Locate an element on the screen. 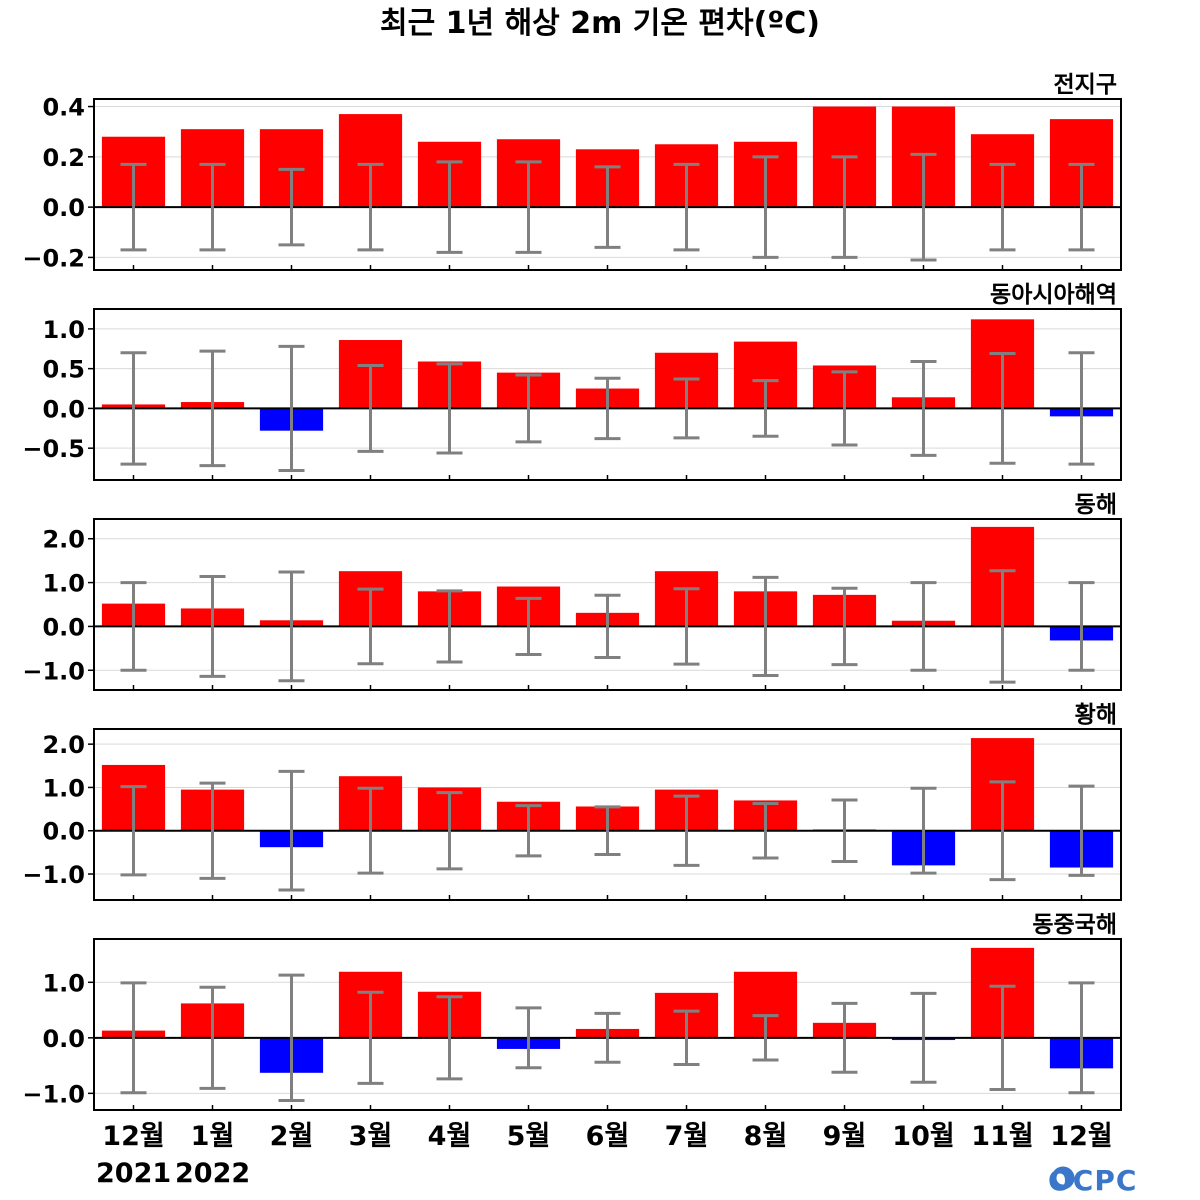 This screenshot has width=1200, height=1200. panel-region-label: 동중국해 is located at coordinates (1074, 925).